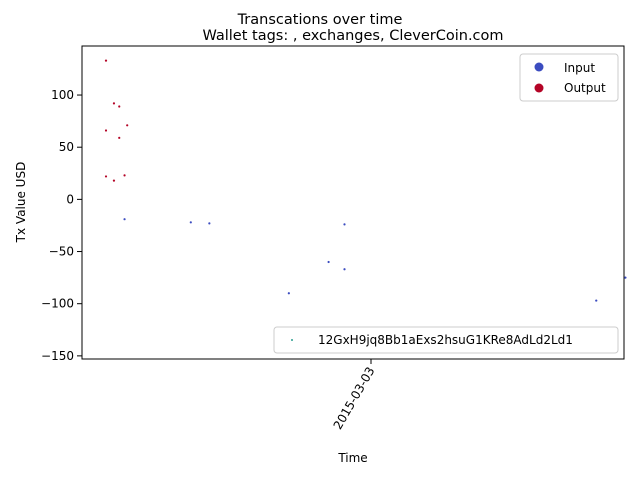 The image size is (640, 480). I want to click on legend-output-label: Output, so click(585, 88).